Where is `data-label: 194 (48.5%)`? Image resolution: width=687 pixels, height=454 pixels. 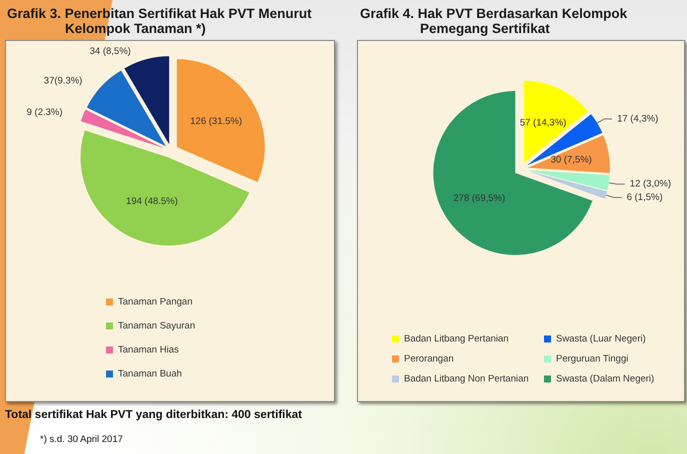 data-label: 194 (48.5%) is located at coordinates (152, 202).